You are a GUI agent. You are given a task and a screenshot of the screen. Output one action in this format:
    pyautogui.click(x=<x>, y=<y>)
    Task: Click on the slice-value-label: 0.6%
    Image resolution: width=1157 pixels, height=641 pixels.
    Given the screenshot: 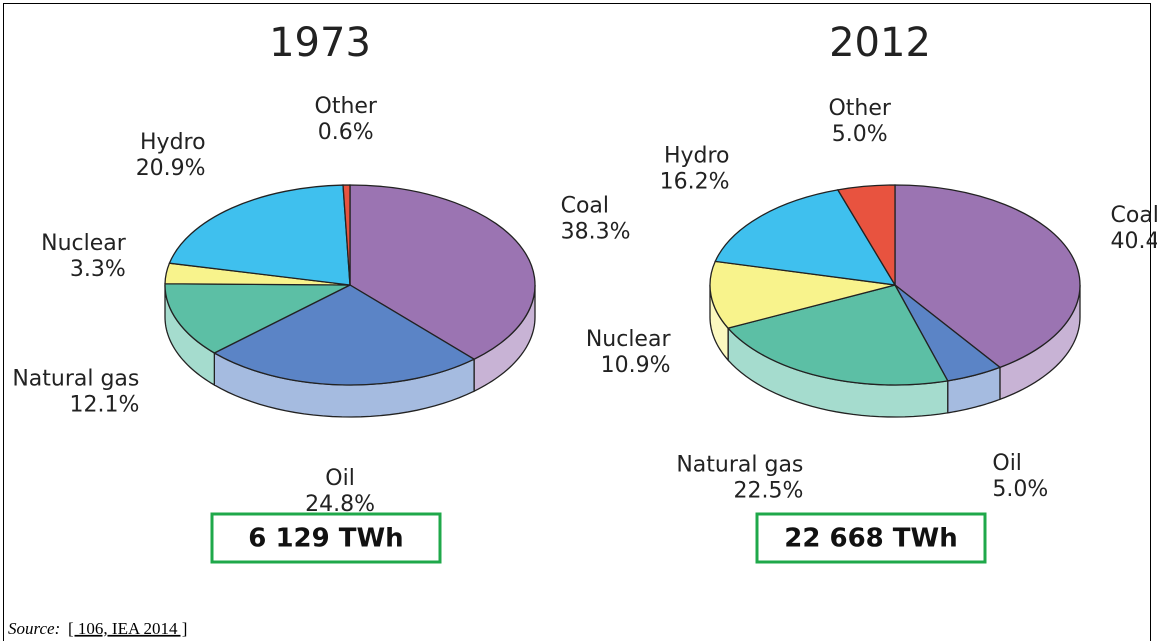 What is the action you would take?
    pyautogui.click(x=346, y=132)
    